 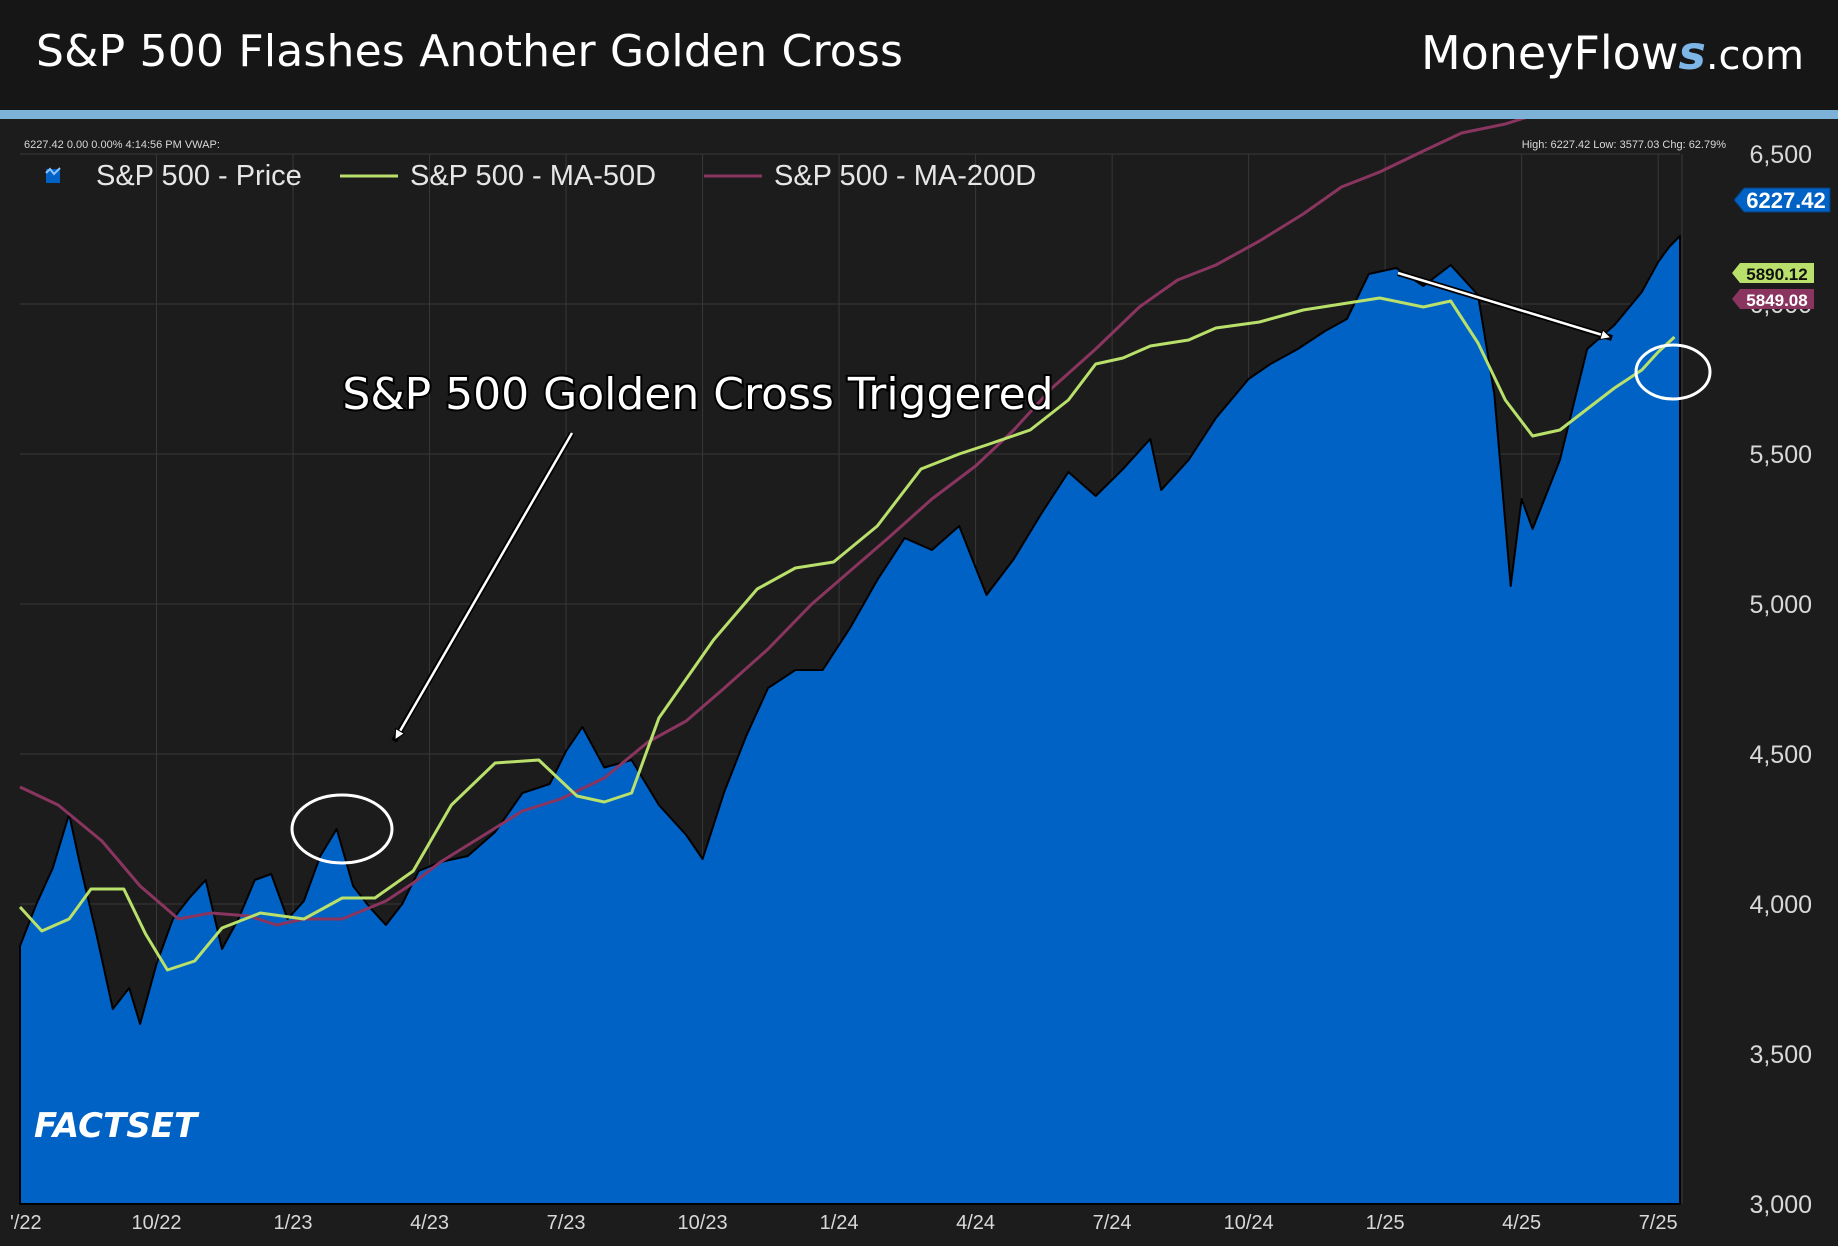 I want to click on x-tick-label: 4/25, so click(x=1521, y=1223).